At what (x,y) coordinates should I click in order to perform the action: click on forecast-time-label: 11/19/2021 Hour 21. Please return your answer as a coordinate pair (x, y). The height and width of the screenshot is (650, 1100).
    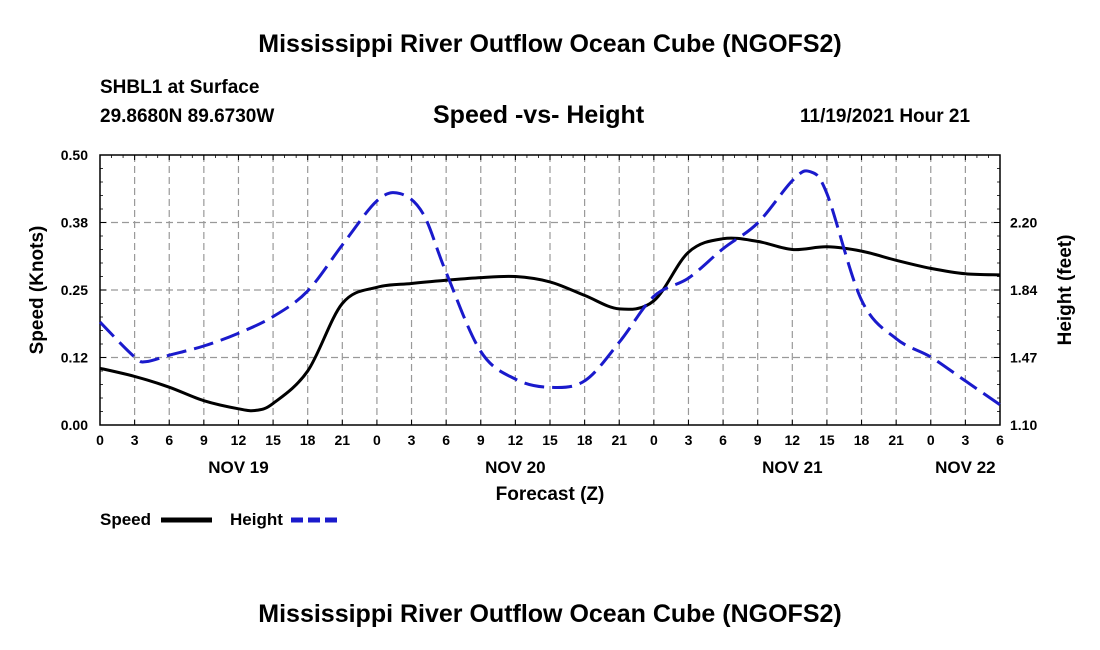
    Looking at the image, I should click on (885, 116).